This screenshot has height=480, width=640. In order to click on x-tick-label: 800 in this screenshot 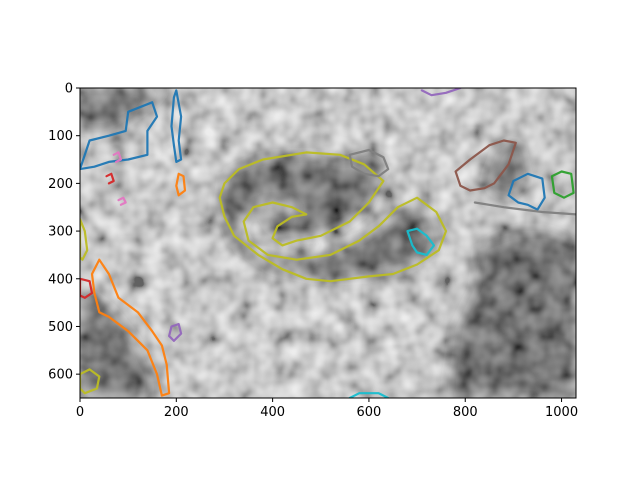, I will do `click(465, 412)`.